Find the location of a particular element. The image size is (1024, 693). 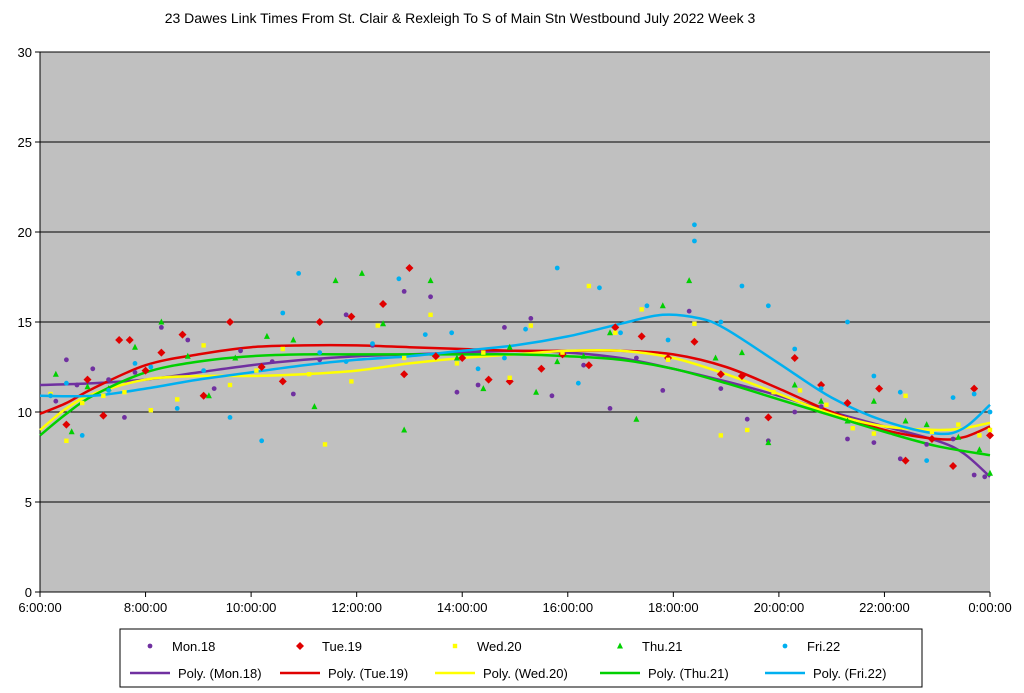

legend-trend-label-fri-22: Poly. (Fri.22) is located at coordinates (849, 673).